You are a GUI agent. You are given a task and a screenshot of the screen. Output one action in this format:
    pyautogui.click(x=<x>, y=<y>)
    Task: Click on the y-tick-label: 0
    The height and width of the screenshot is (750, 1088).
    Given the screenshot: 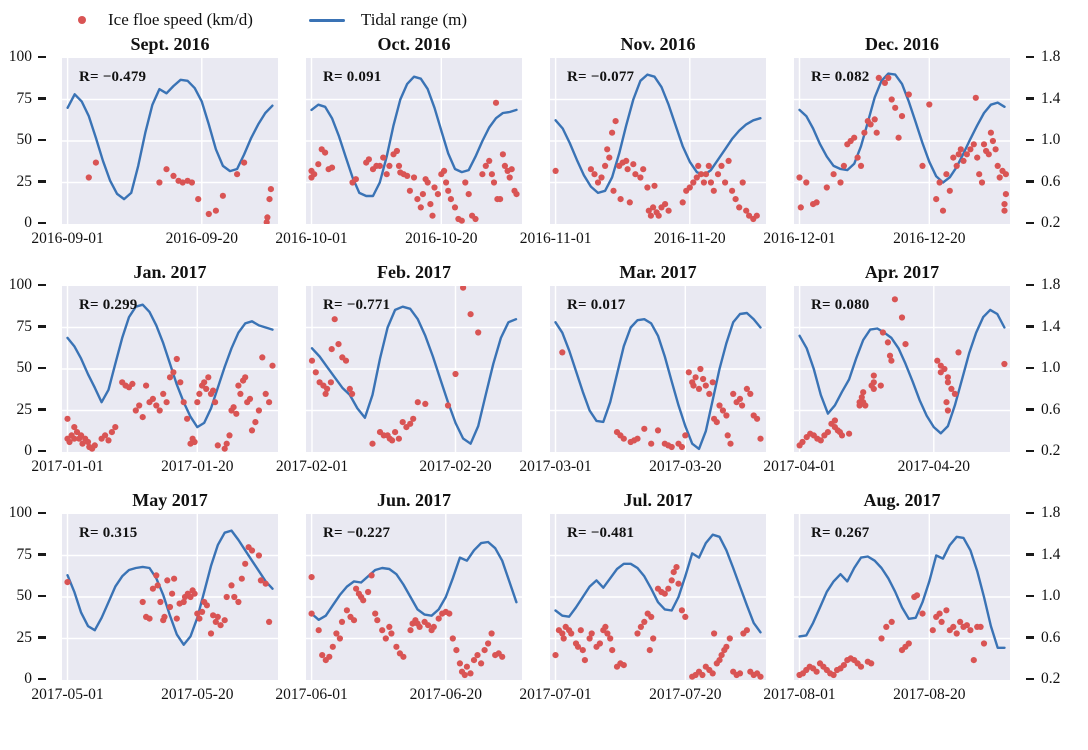 What is the action you would take?
    pyautogui.click(x=28, y=450)
    